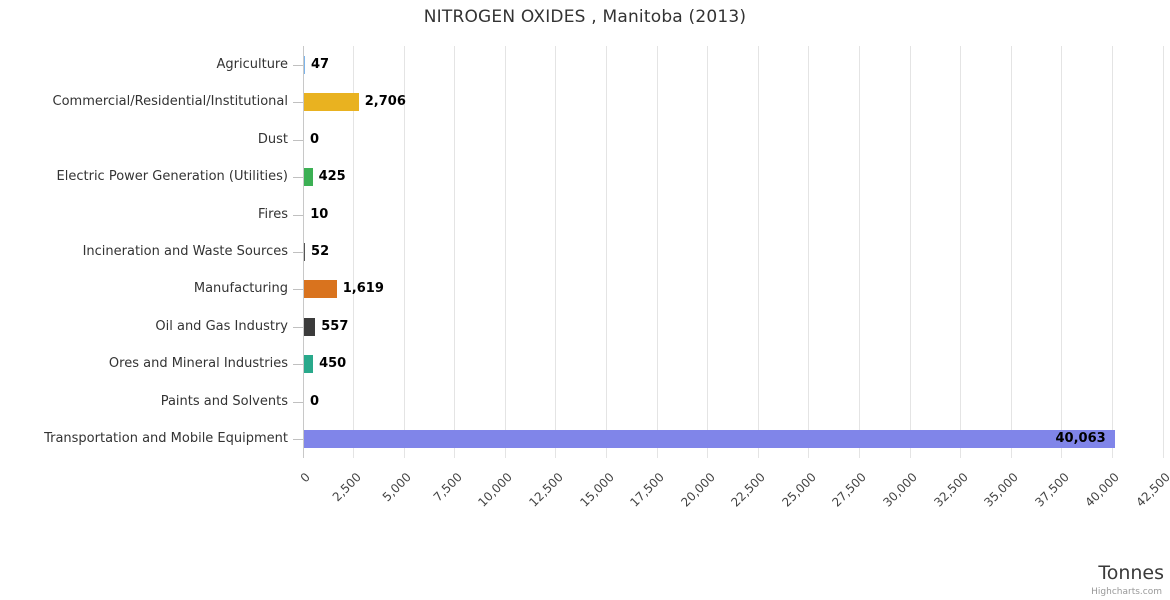  Describe the element at coordinates (224, 401) in the screenshot. I see `category-label: Paints and Solvents` at that location.